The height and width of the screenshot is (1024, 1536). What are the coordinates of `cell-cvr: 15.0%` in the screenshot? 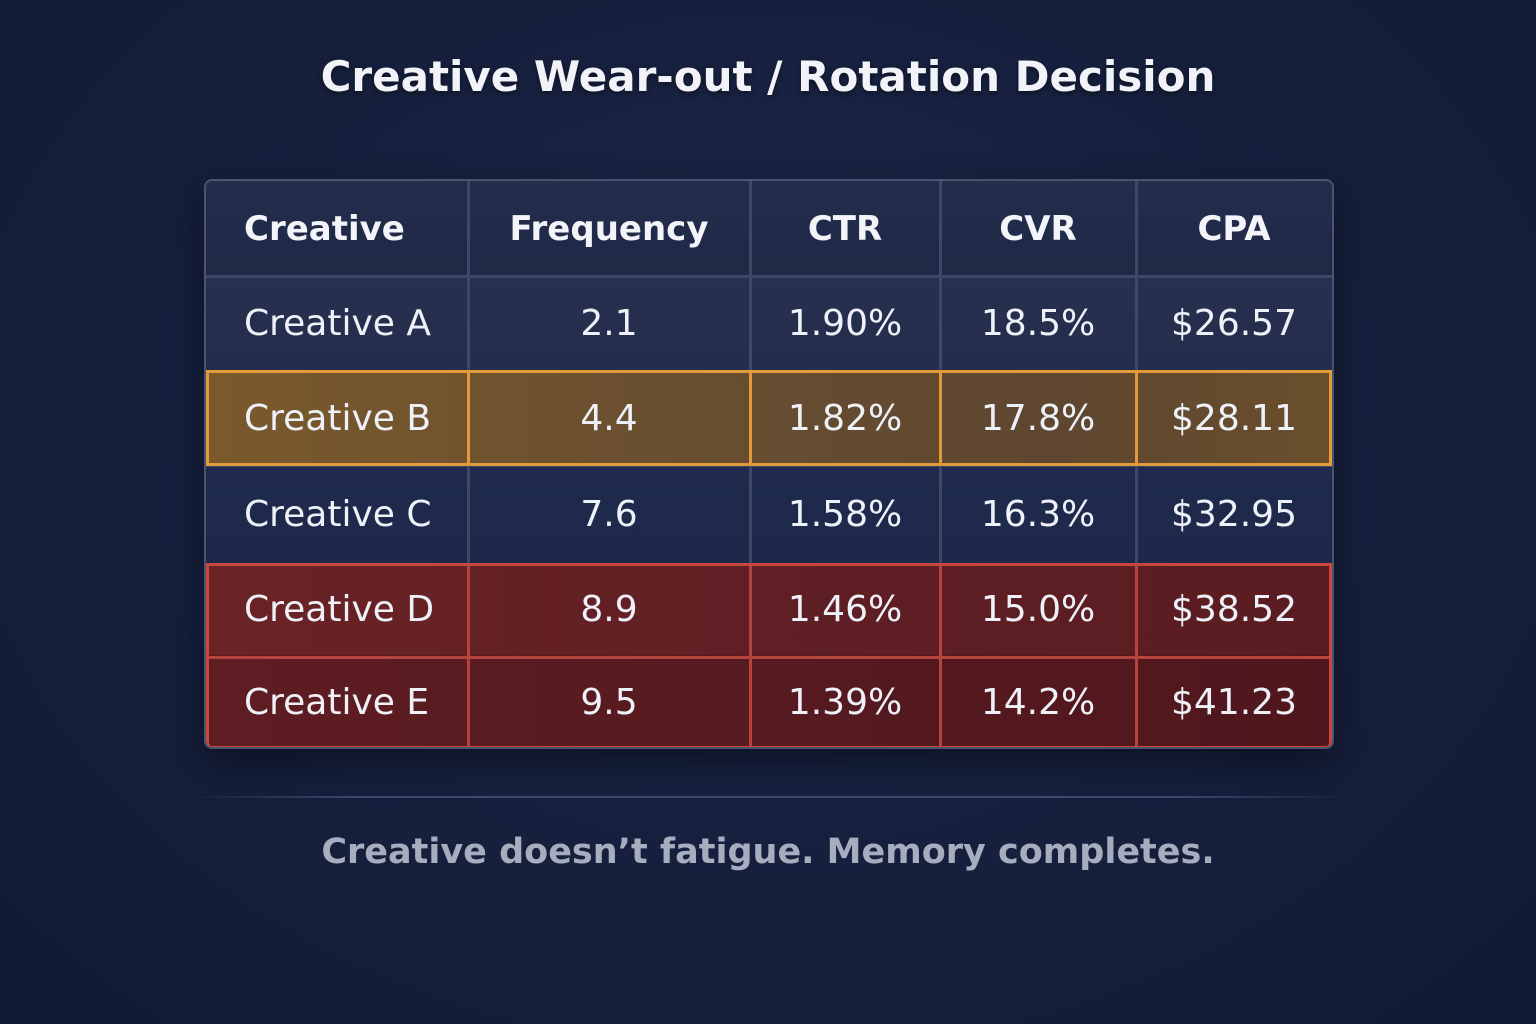 It's located at (1038, 609).